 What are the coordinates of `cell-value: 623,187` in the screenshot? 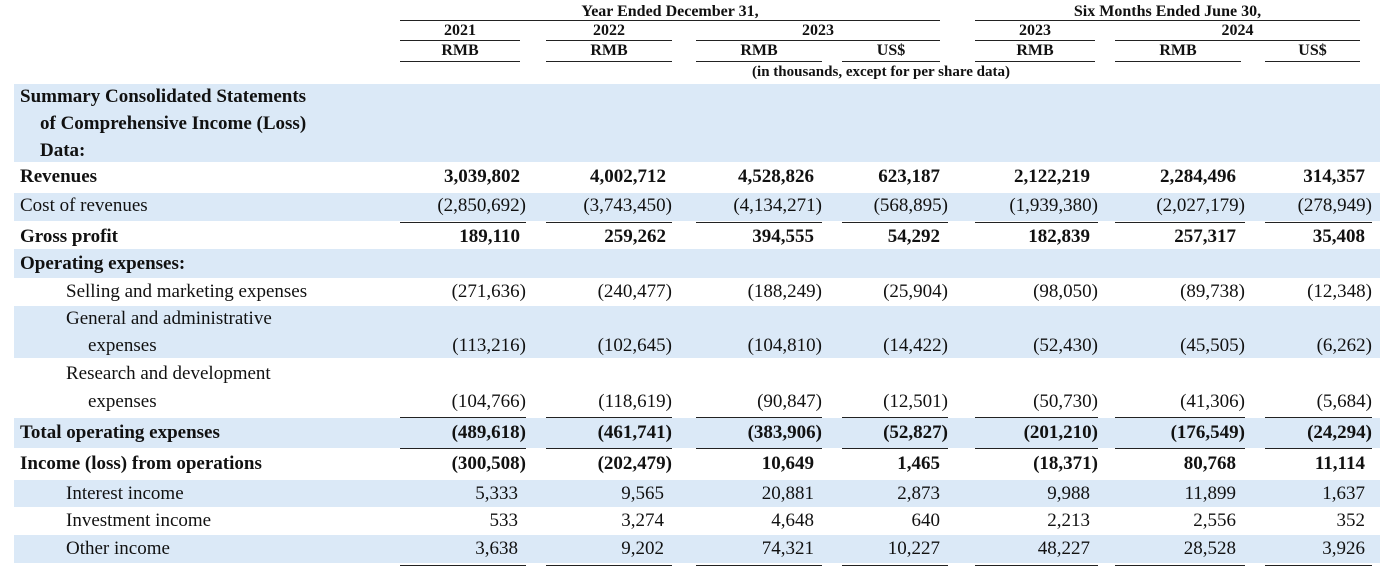 It's located at (909, 176).